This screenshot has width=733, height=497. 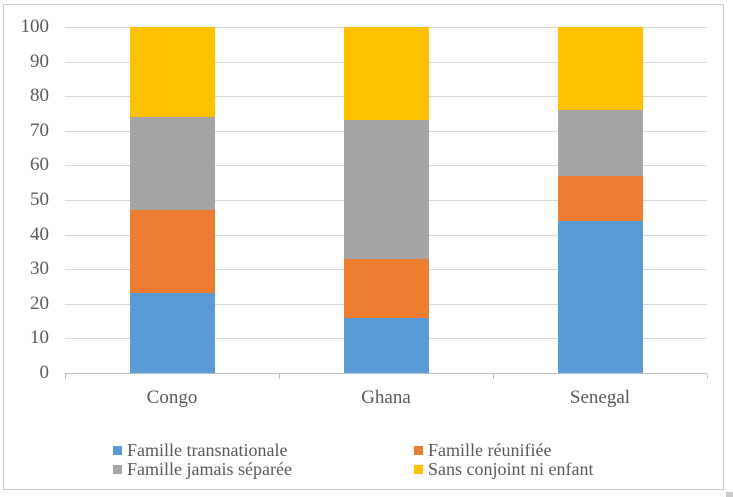 I want to click on y-axis-tick-label: 90, so click(x=39, y=61).